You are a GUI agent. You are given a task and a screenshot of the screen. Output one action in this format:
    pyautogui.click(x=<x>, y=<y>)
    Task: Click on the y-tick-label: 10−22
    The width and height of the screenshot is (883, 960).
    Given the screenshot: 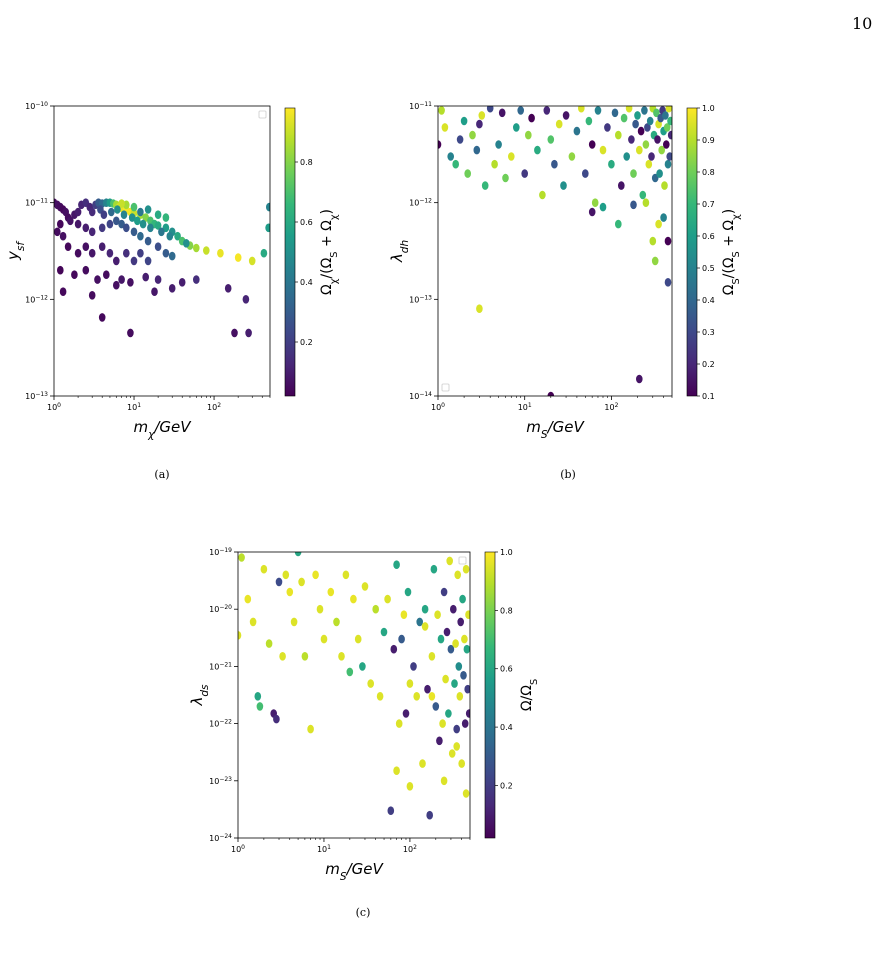 What is the action you would take?
    pyautogui.click(x=220, y=723)
    